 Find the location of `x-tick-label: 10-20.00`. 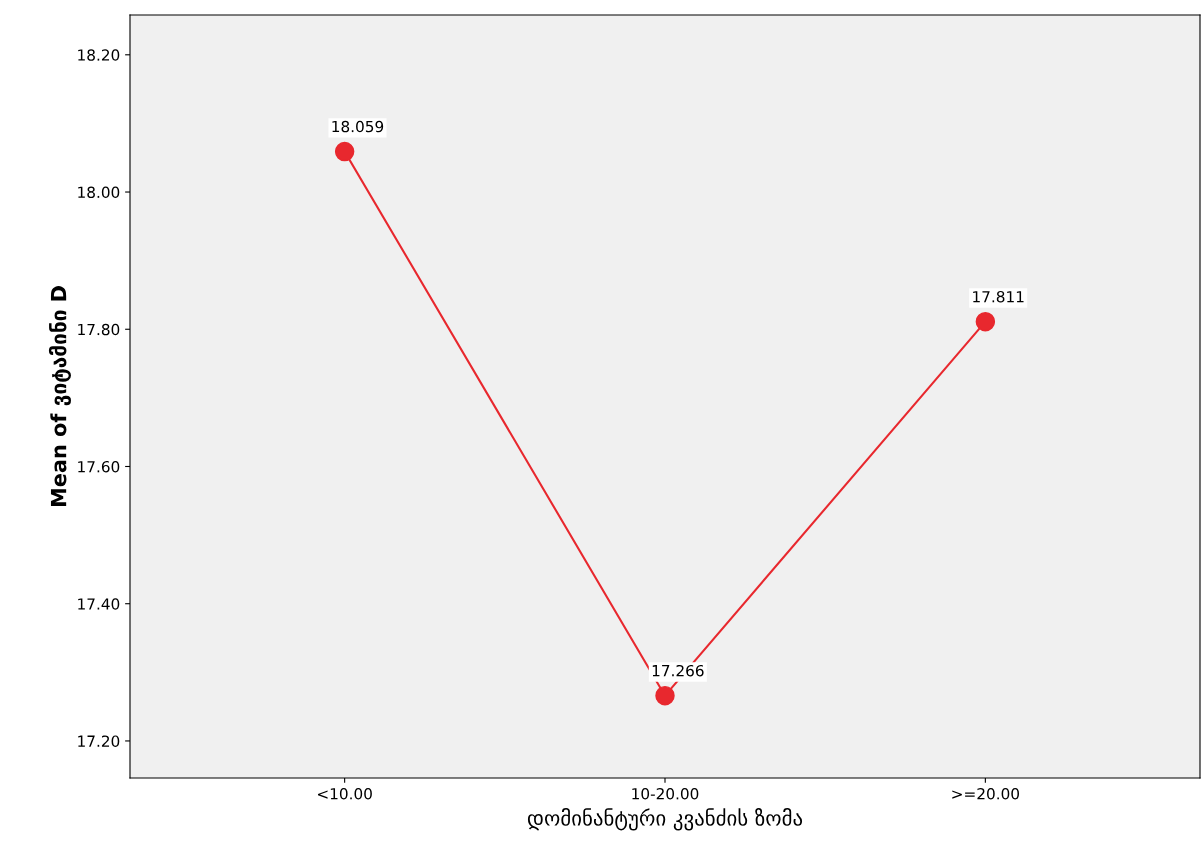

x-tick-label: 10-20.00 is located at coordinates (665, 793).